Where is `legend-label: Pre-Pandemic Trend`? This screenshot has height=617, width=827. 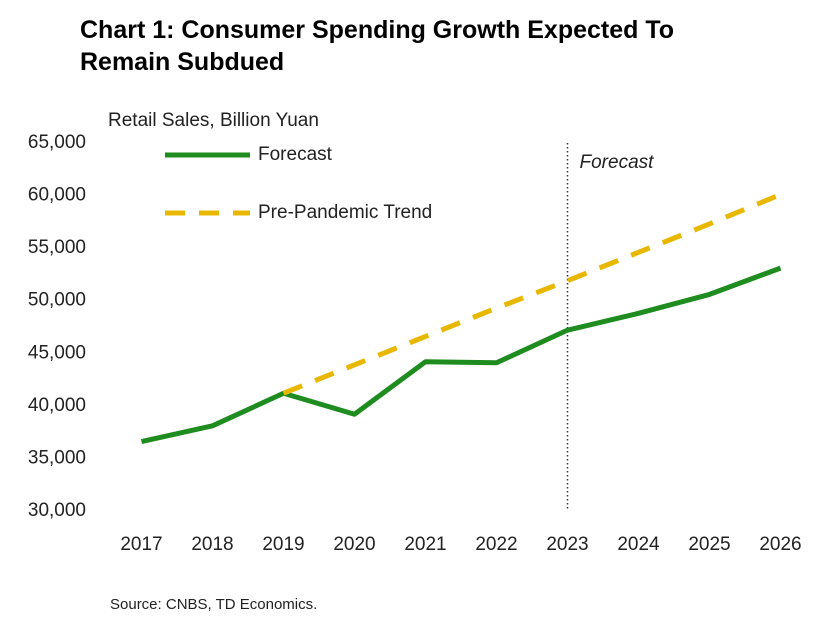 legend-label: Pre-Pandemic Trend is located at coordinates (345, 212).